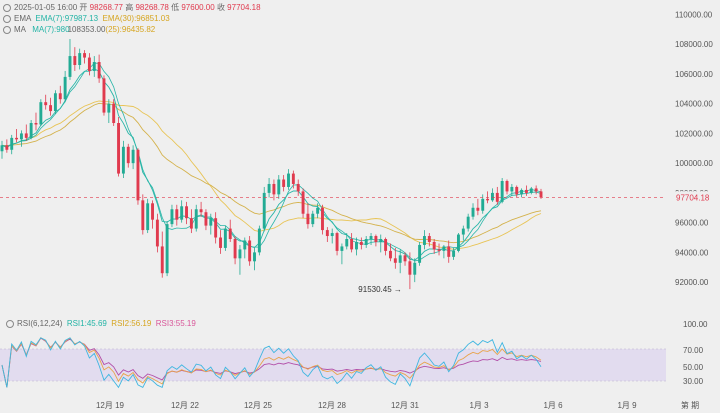  What do you see at coordinates (694, 163) in the screenshot?
I see `price-tick-label: 100000.00` at bounding box center [694, 163].